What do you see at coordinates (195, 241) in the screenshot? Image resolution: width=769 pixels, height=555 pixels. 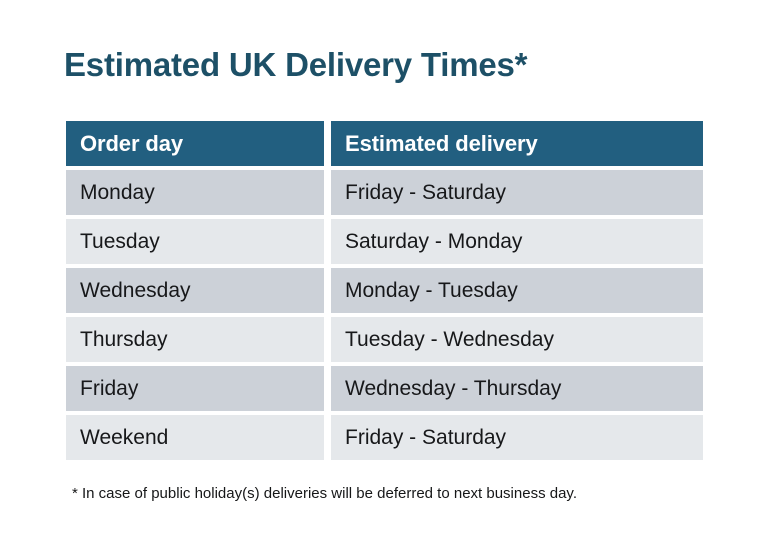 I see `cell-order-day: Tuesday` at bounding box center [195, 241].